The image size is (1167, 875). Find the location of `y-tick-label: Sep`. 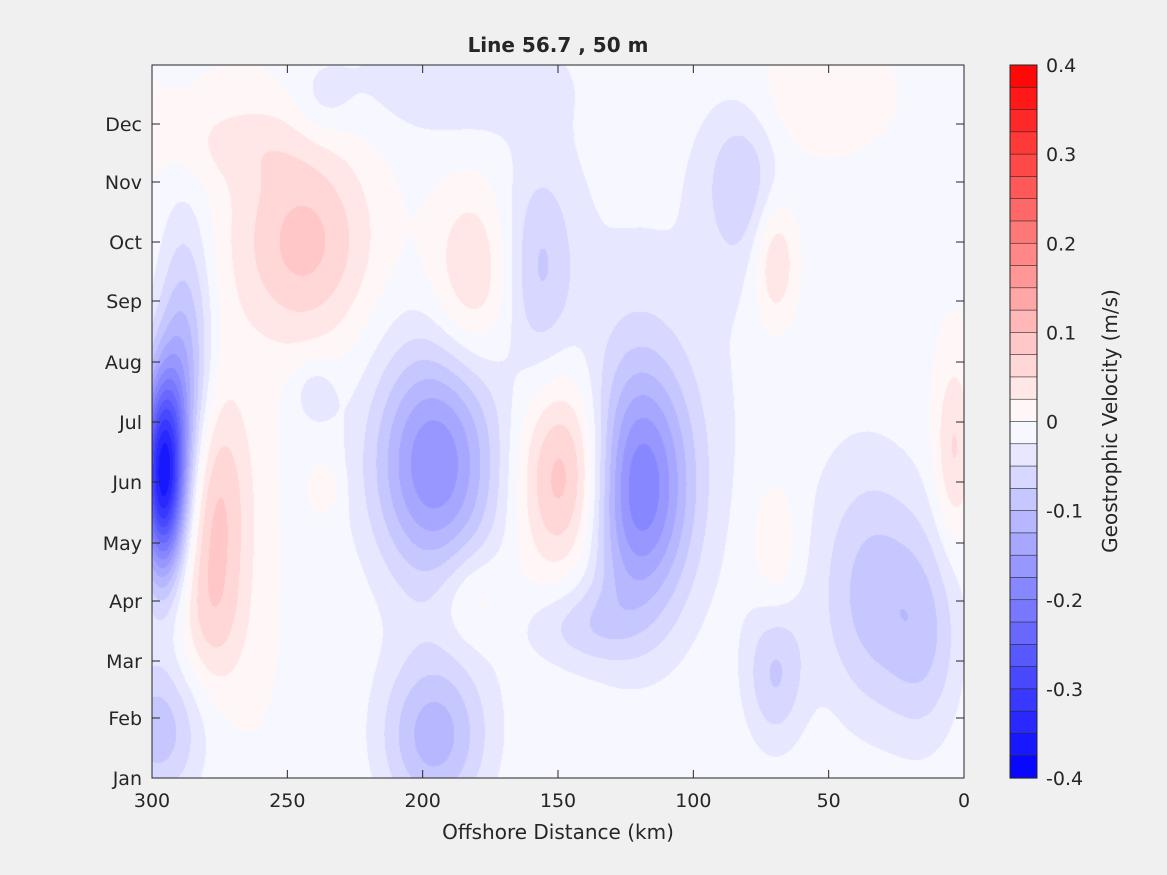

y-tick-label: Sep is located at coordinates (124, 302).